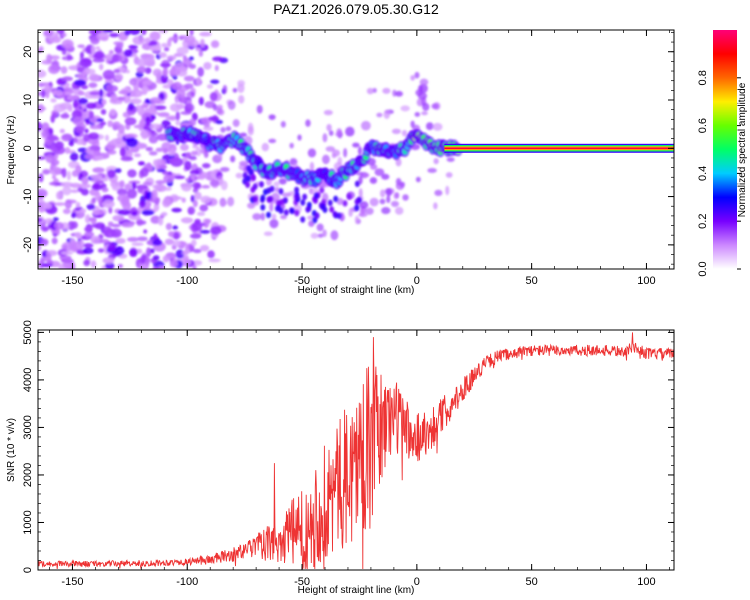  Describe the element at coordinates (28, 570) in the screenshot. I see `snr-ytick-label: 0` at that location.